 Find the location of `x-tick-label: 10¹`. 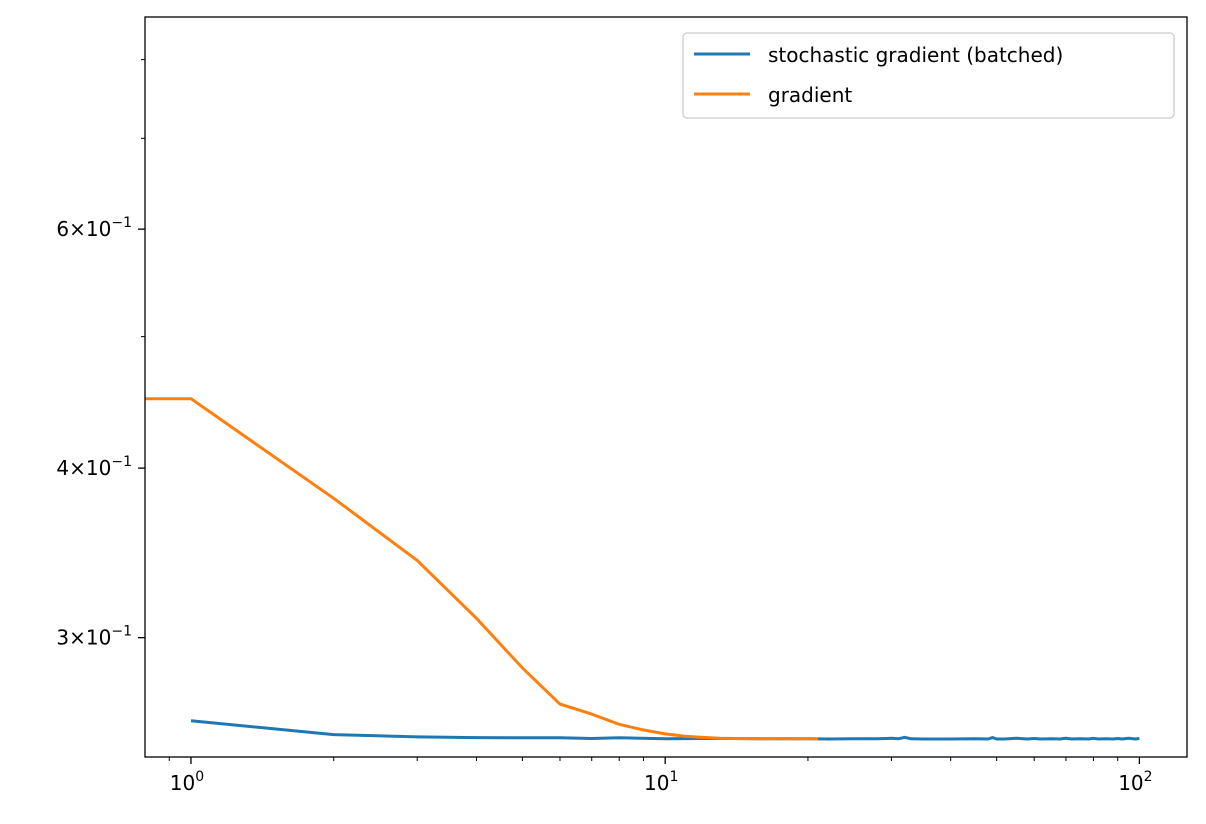

x-tick-label: 10¹ is located at coordinates (661, 782).